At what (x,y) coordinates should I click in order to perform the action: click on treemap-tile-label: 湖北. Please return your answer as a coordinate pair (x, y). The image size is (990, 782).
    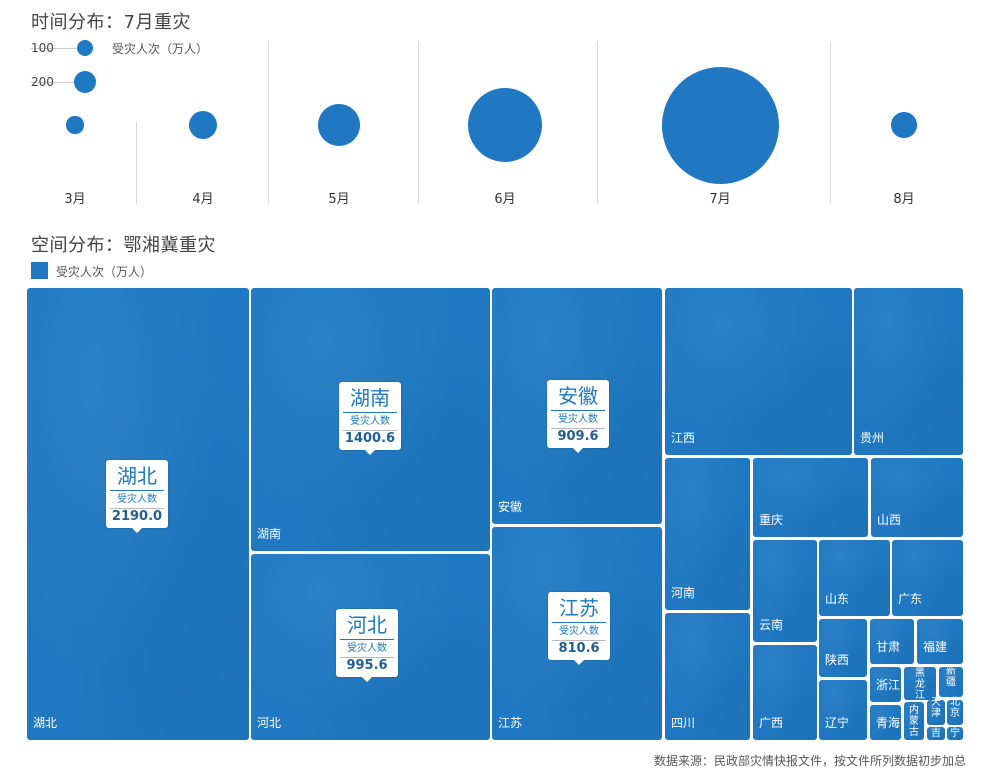
    Looking at the image, I should click on (45, 723).